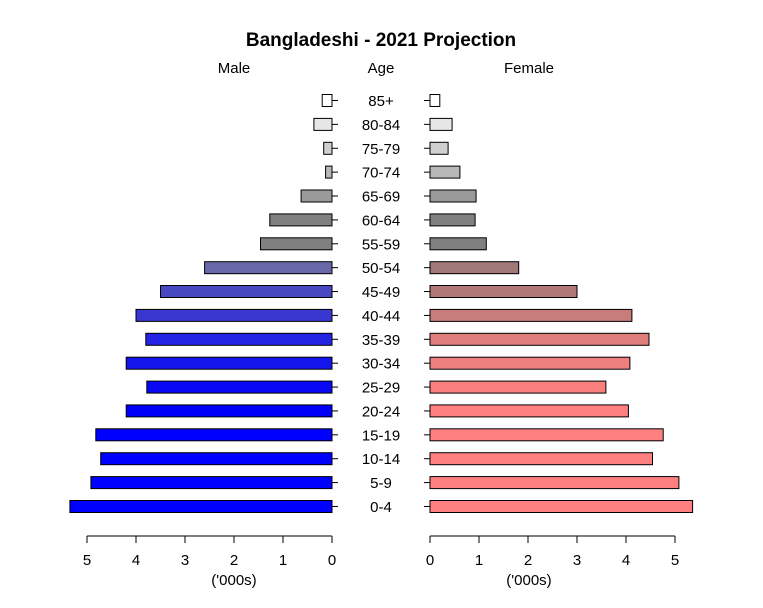 This screenshot has width=763, height=608. I want to click on female-x-axis-label: ('000s), so click(528, 580).